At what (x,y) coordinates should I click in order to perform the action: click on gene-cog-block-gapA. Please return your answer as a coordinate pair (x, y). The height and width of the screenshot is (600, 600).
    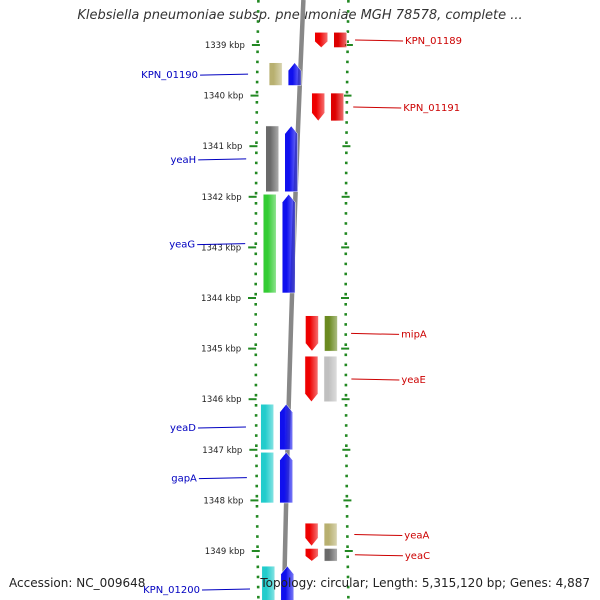
    Looking at the image, I should click on (267, 478).